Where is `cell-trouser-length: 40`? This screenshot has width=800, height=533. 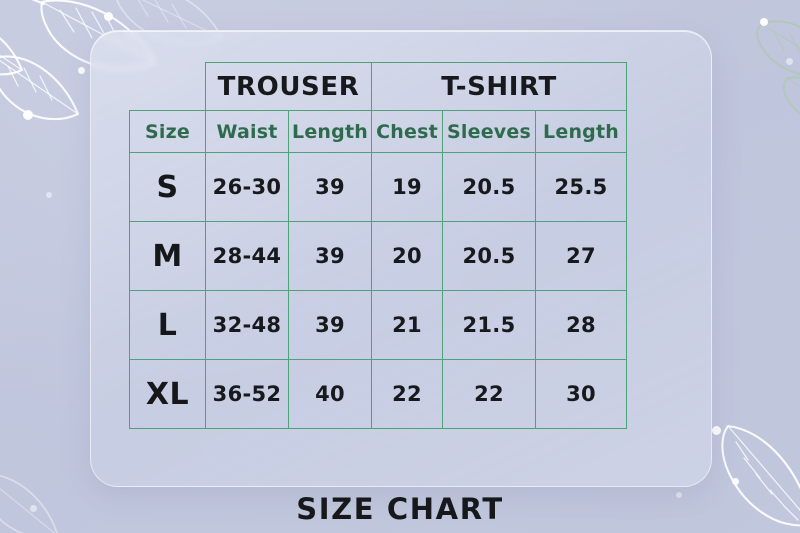
cell-trouser-length: 40 is located at coordinates (330, 394).